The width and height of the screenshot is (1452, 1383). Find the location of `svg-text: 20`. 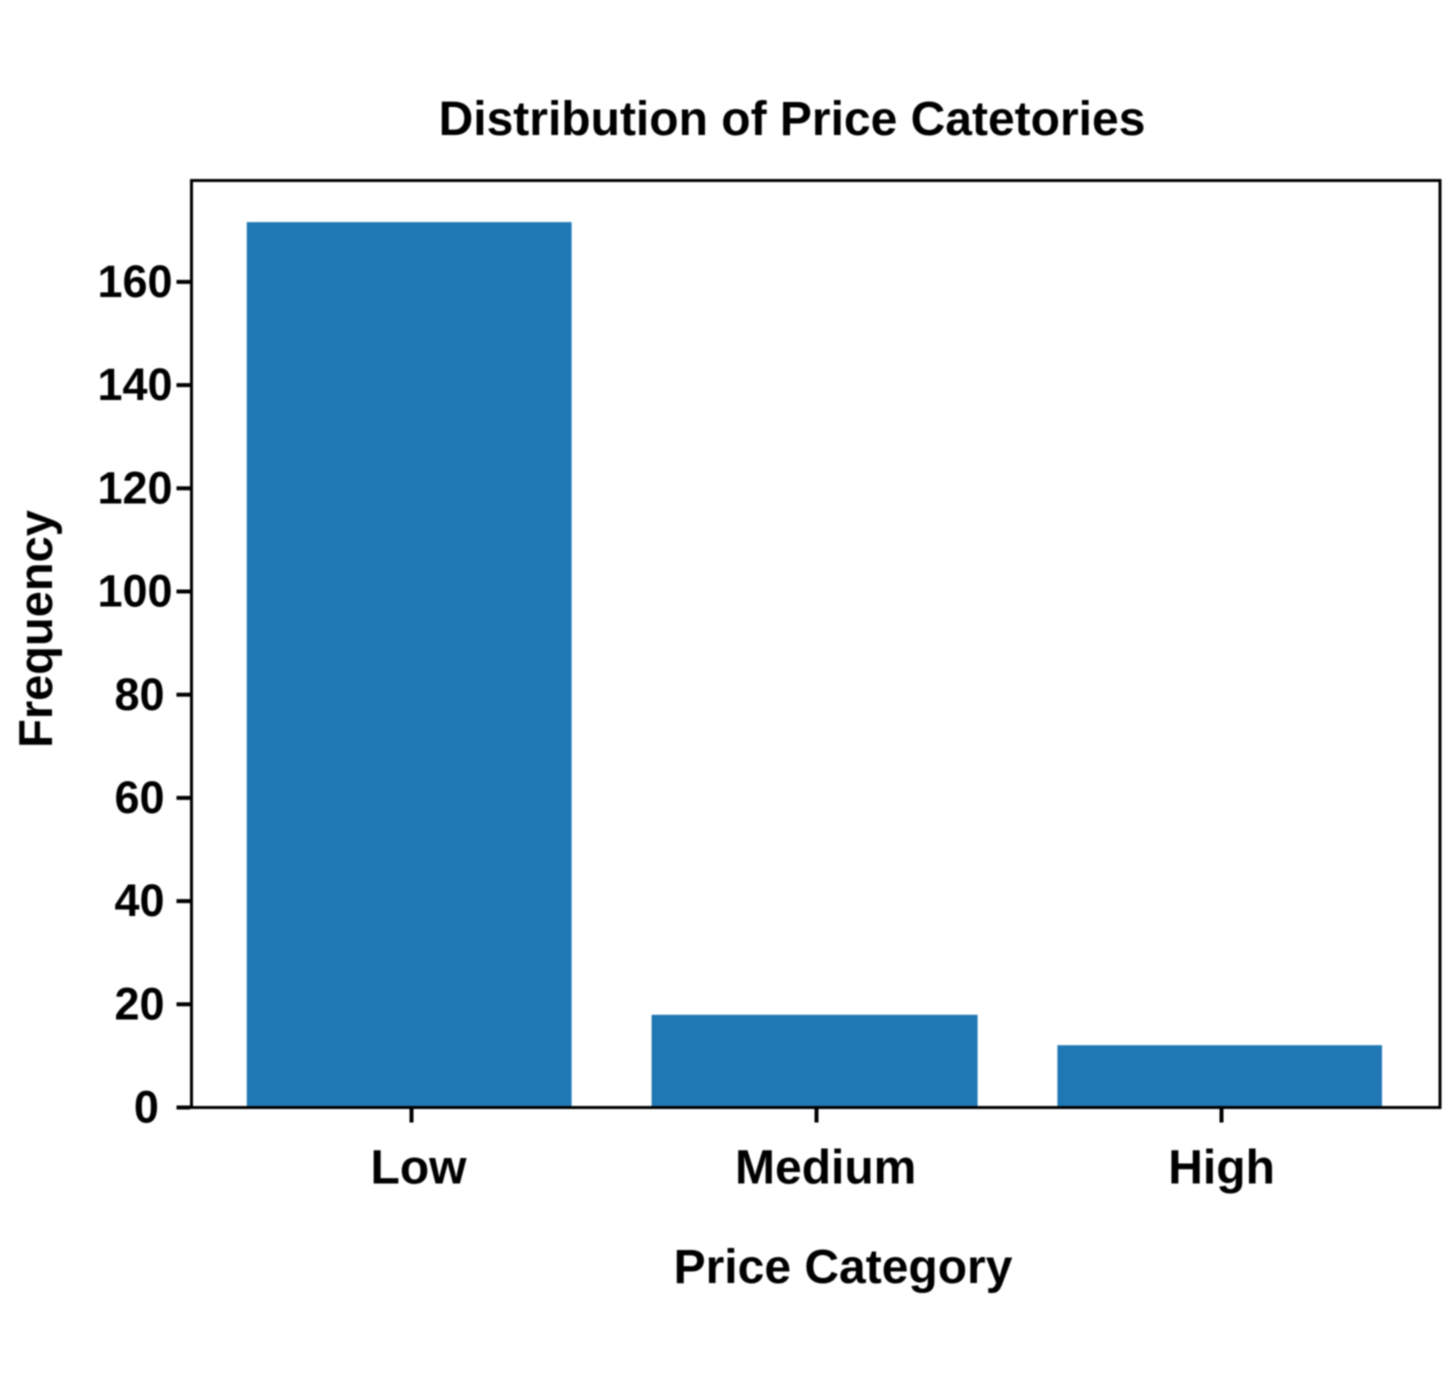

svg-text: 20 is located at coordinates (139, 1003).